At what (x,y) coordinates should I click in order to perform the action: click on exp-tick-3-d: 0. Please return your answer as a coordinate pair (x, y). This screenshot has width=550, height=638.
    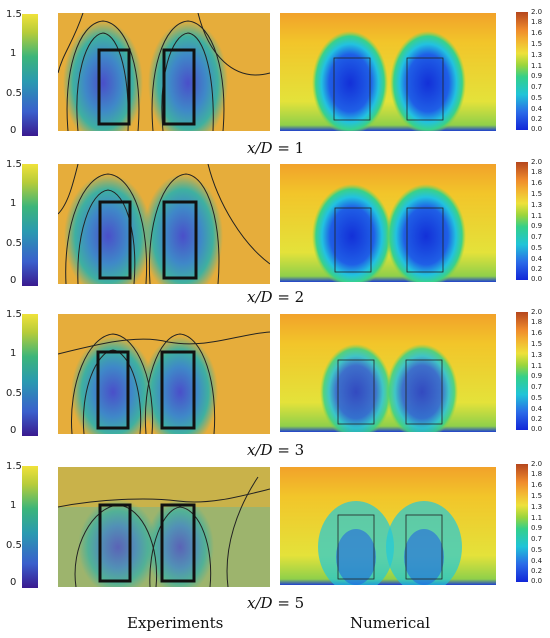
    Looking at the image, I should click on (13, 430).